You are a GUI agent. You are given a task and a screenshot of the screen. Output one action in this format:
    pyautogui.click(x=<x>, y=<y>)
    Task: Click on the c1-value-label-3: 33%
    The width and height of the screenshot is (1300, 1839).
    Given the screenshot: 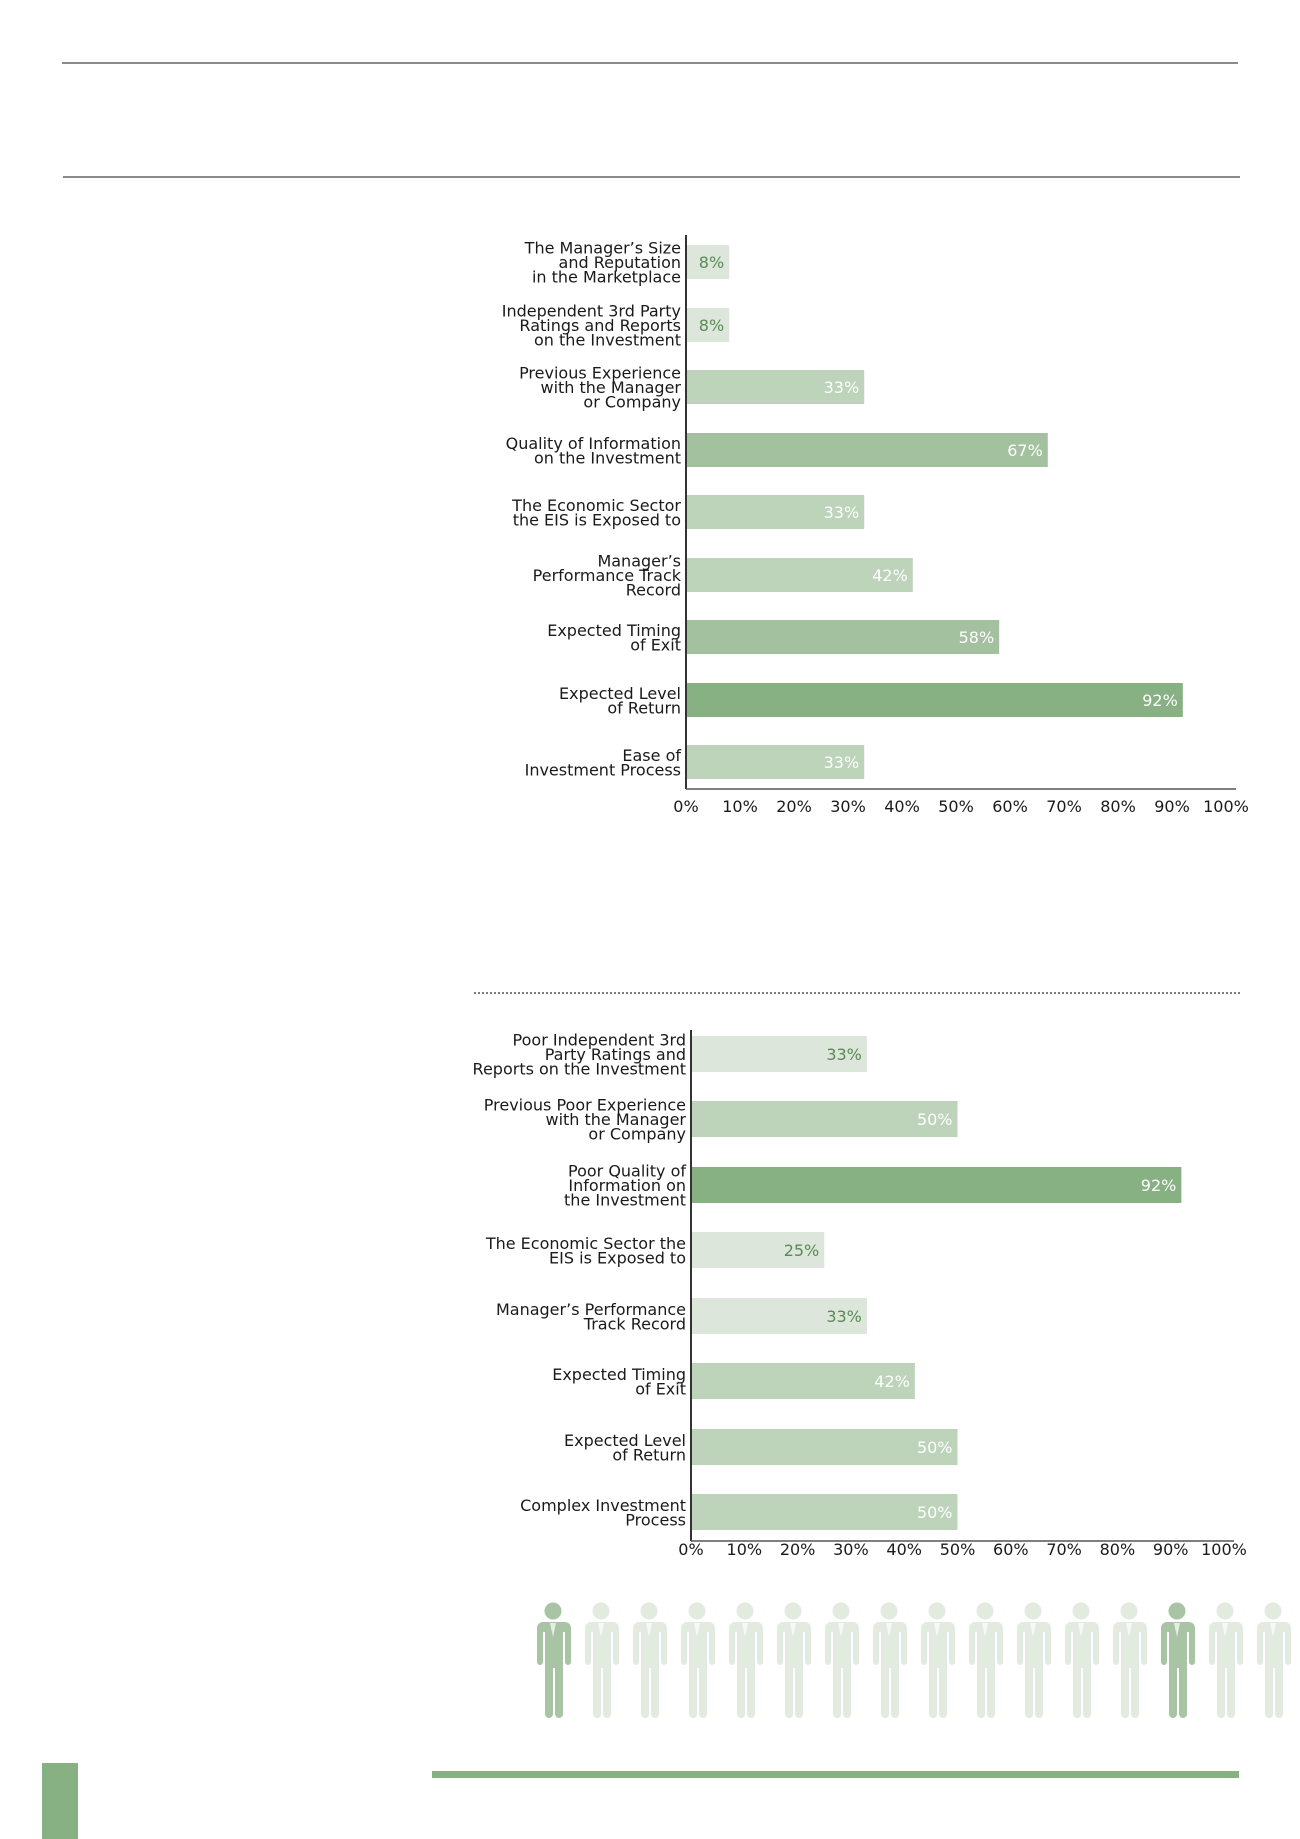 What is the action you would take?
    pyautogui.click(x=842, y=387)
    